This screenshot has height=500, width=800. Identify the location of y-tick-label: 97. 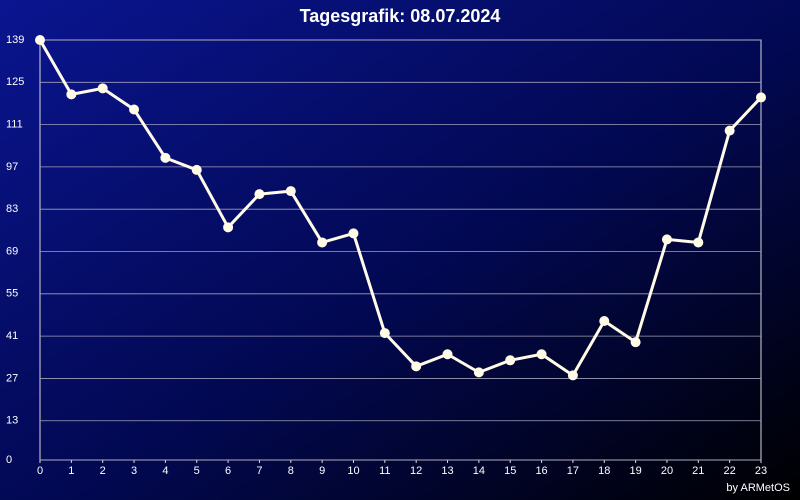
(12, 167).